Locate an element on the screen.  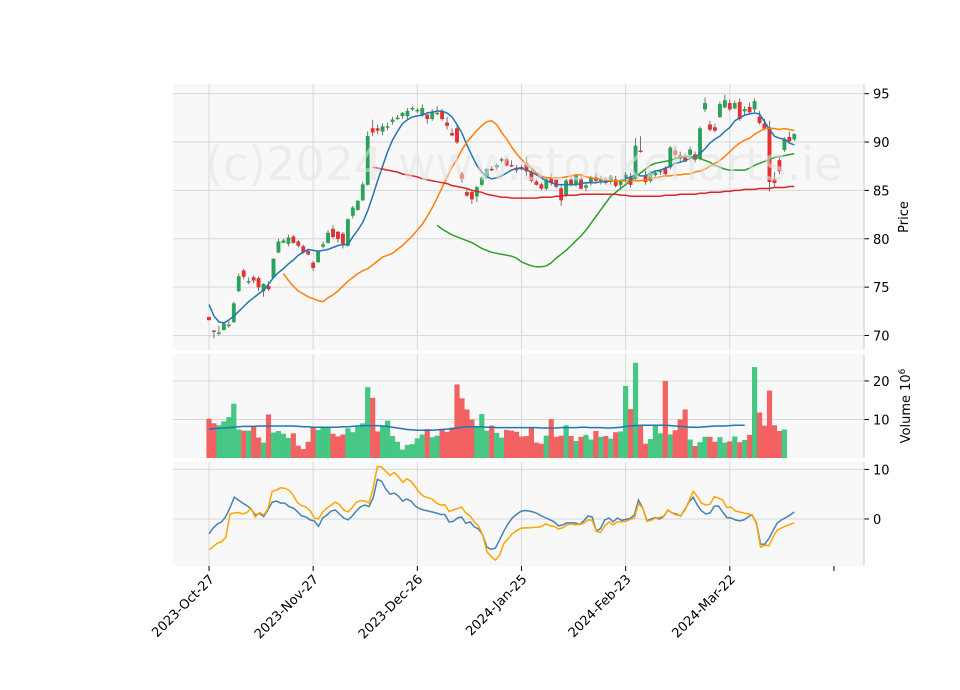
osc-panel-background is located at coordinates (518, 514).